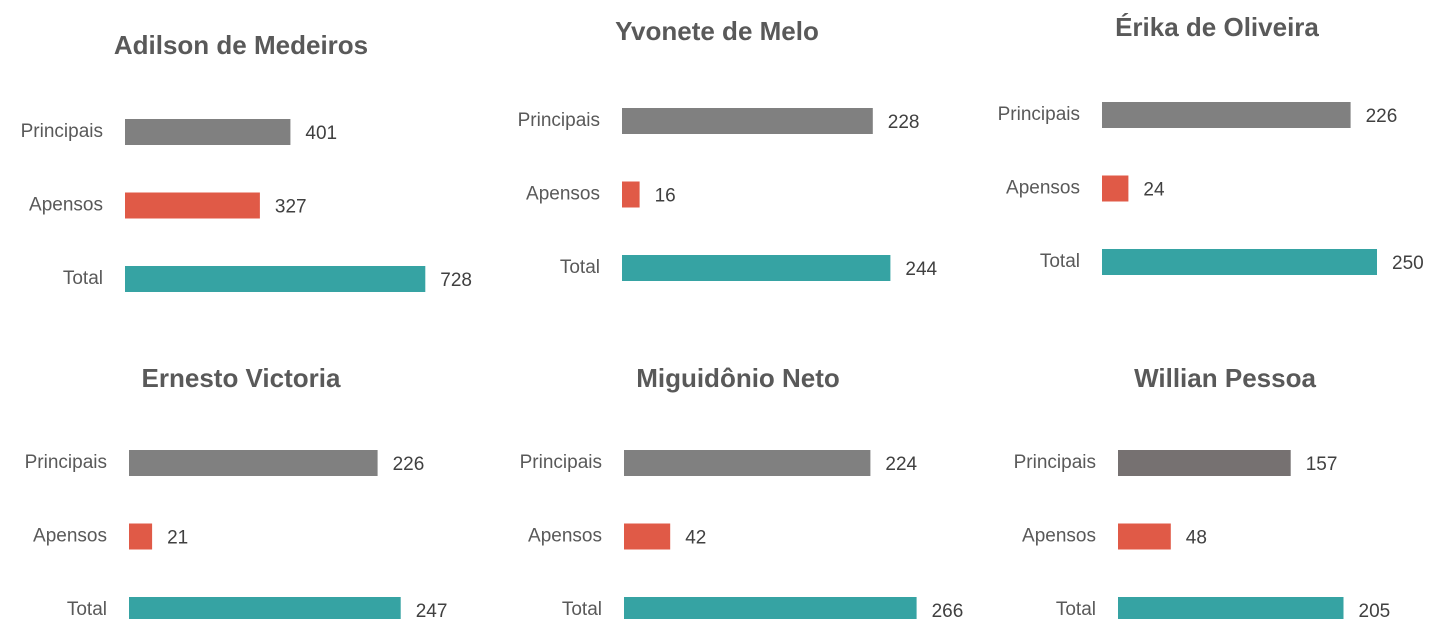  I want to click on value-label: 250, so click(1408, 263).